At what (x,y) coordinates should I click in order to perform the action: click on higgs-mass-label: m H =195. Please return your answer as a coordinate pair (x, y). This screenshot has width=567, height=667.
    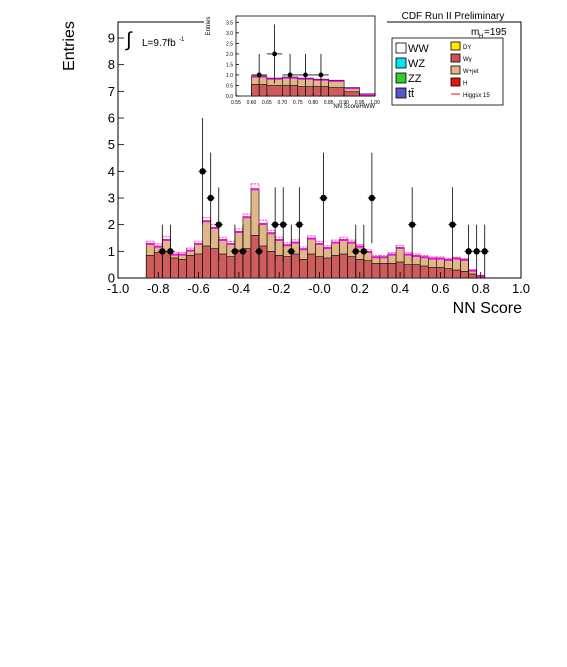
    Looking at the image, I should click on (489, 33).